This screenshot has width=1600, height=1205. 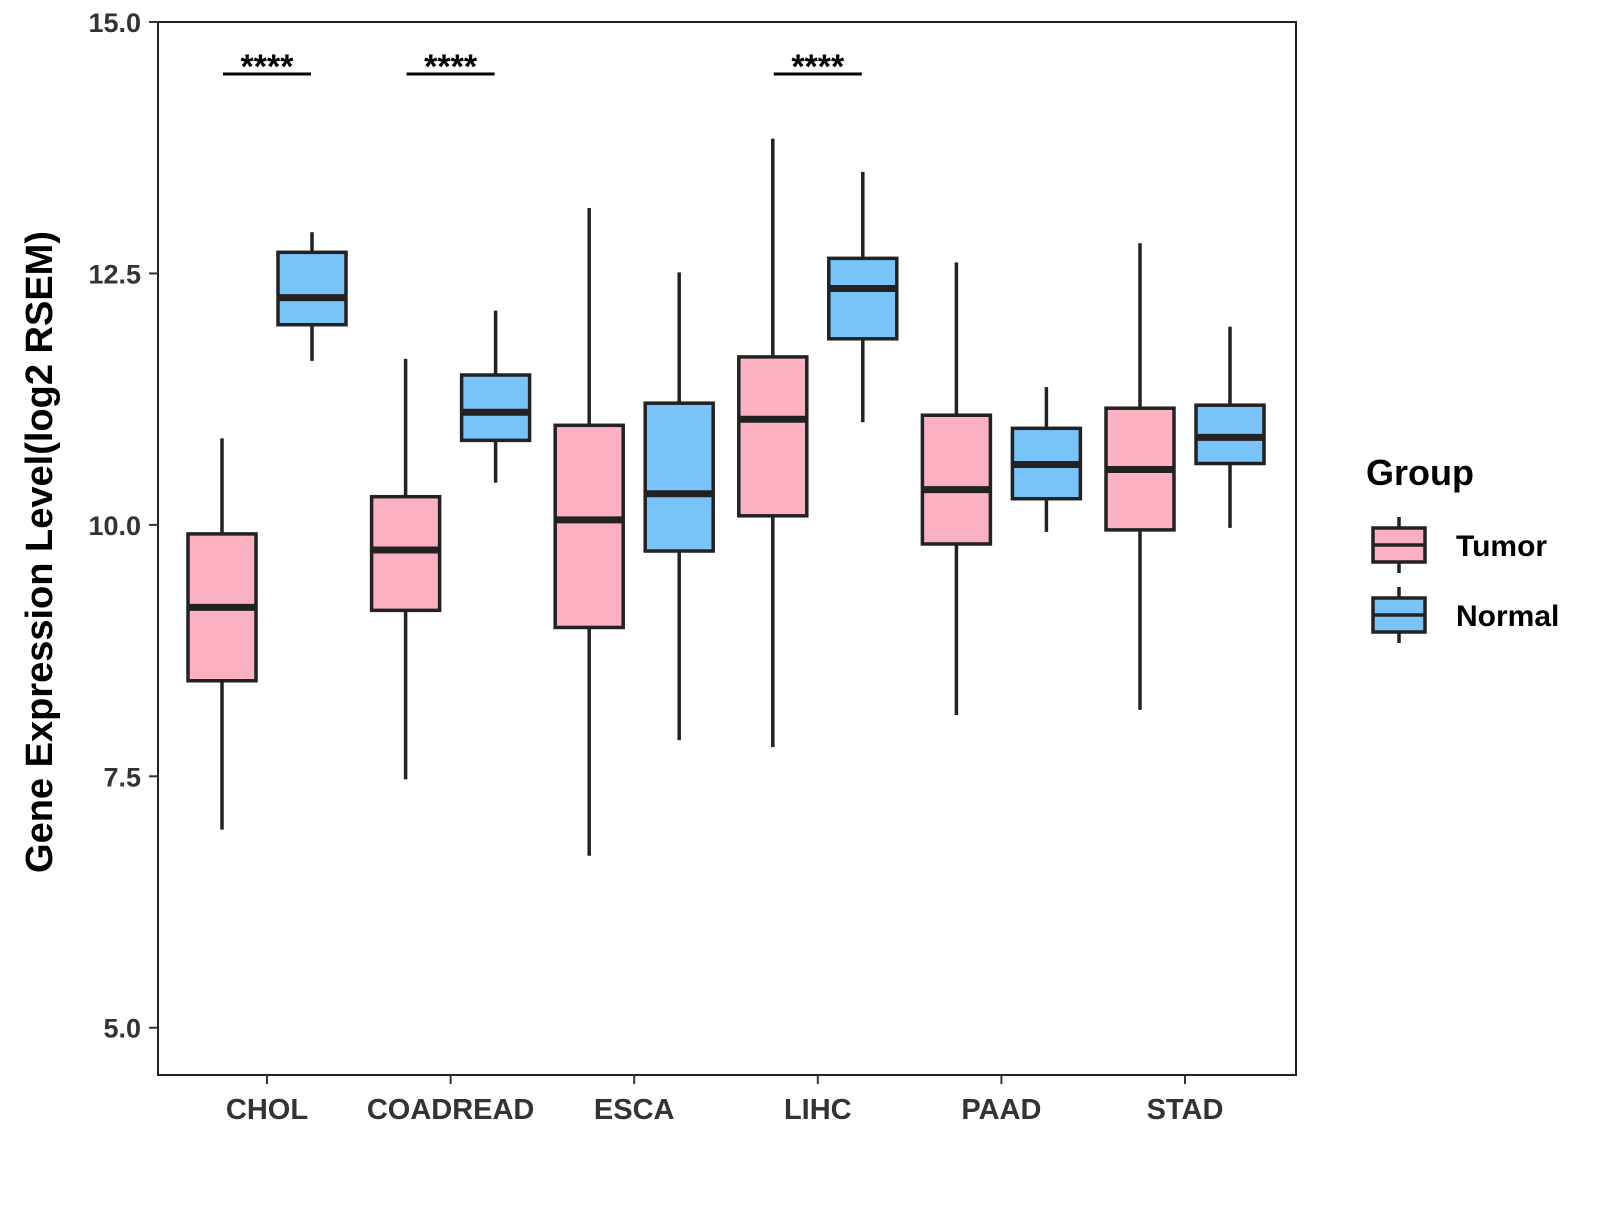 I want to click on box-tumor-lihc, so click(x=773, y=443).